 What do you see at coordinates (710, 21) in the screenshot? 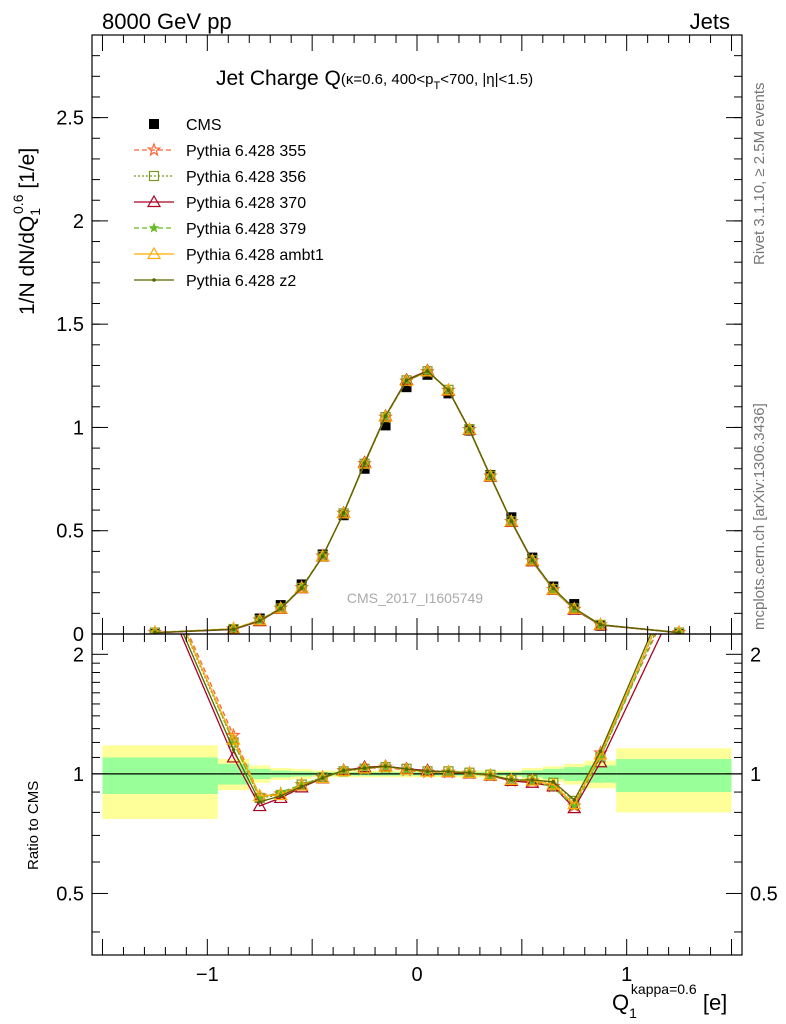
I see `header-right: Jets` at bounding box center [710, 21].